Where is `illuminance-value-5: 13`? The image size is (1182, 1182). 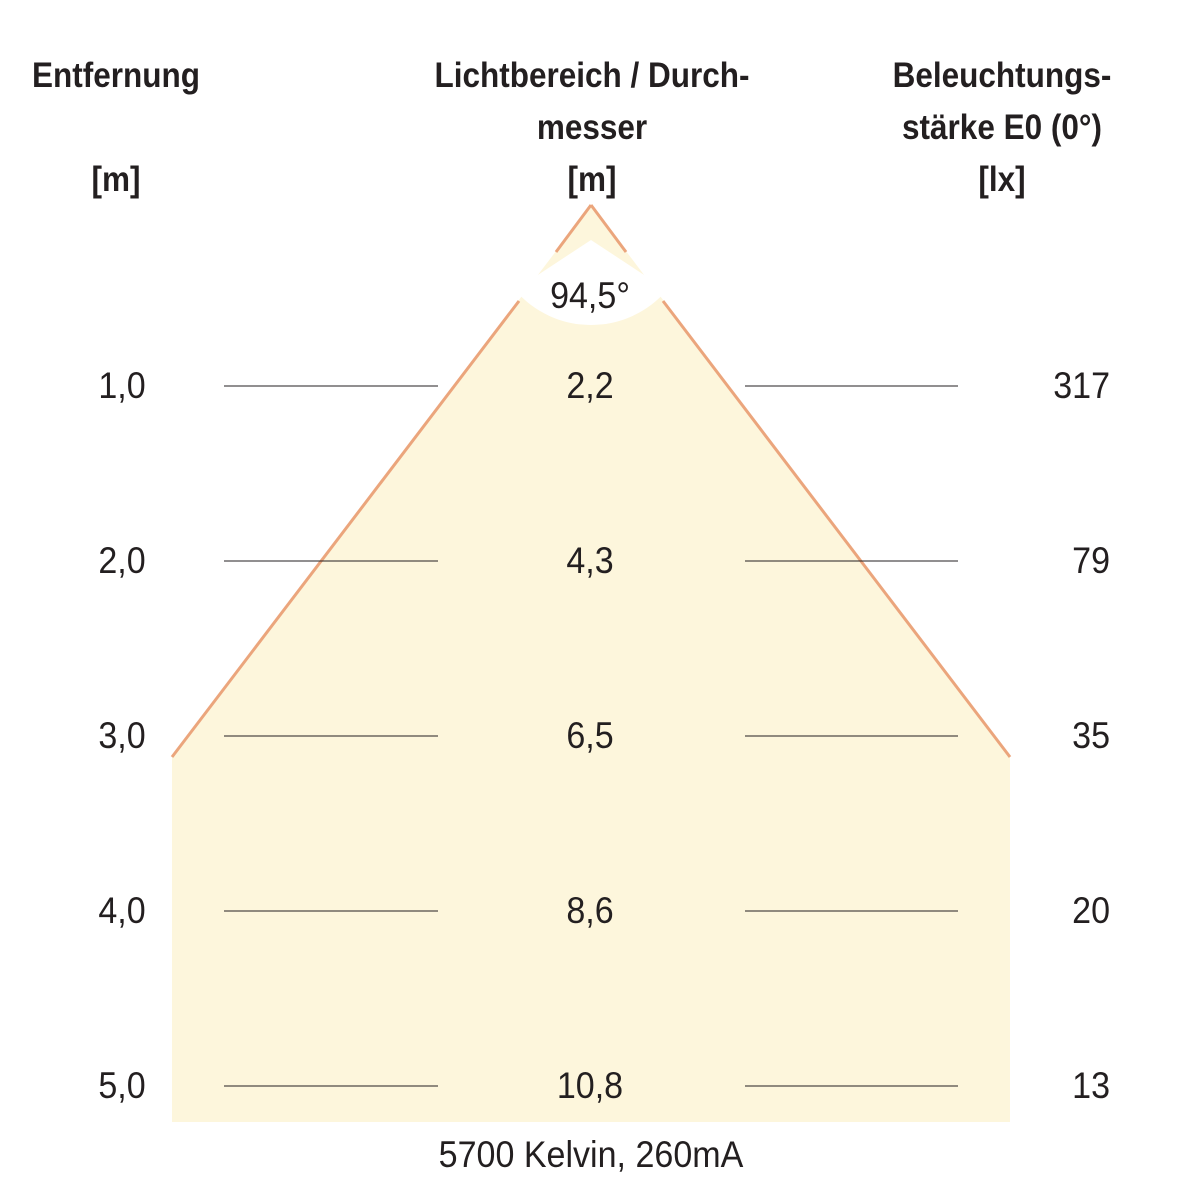 illuminance-value-5: 13 is located at coordinates (1091, 1085).